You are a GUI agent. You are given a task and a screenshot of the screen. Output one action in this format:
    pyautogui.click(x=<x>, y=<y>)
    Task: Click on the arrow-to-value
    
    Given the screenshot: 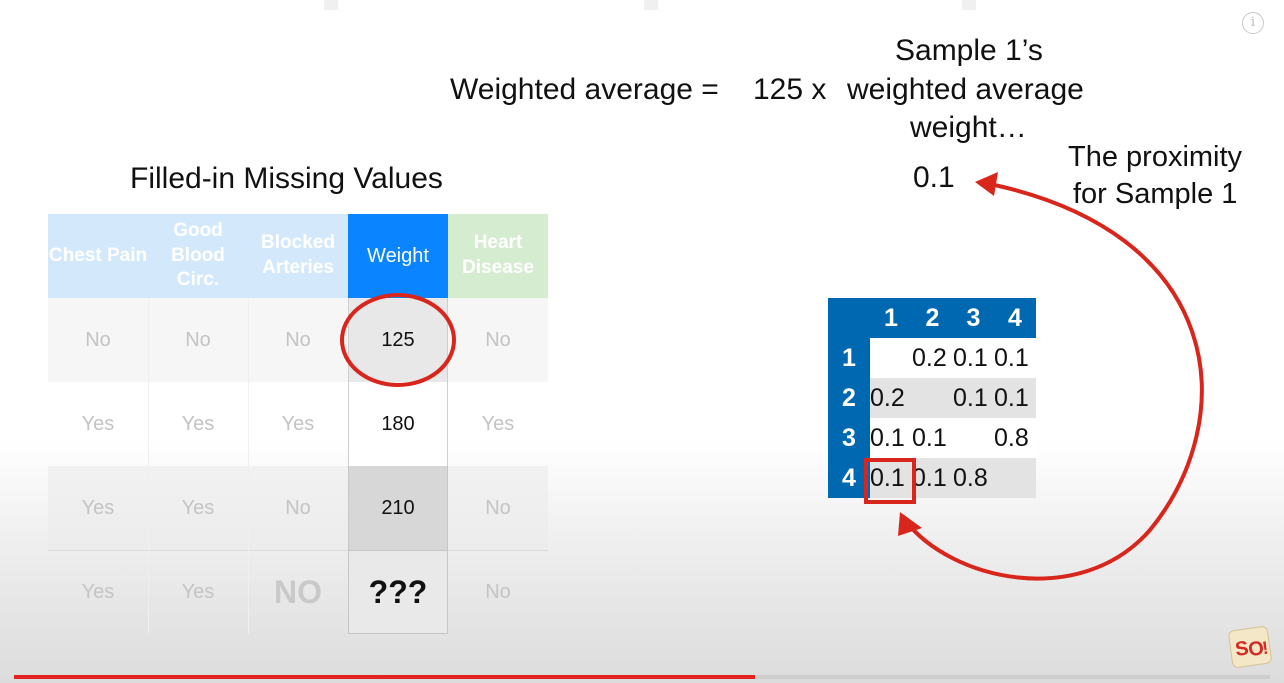 What is the action you would take?
    pyautogui.click(x=1053, y=380)
    